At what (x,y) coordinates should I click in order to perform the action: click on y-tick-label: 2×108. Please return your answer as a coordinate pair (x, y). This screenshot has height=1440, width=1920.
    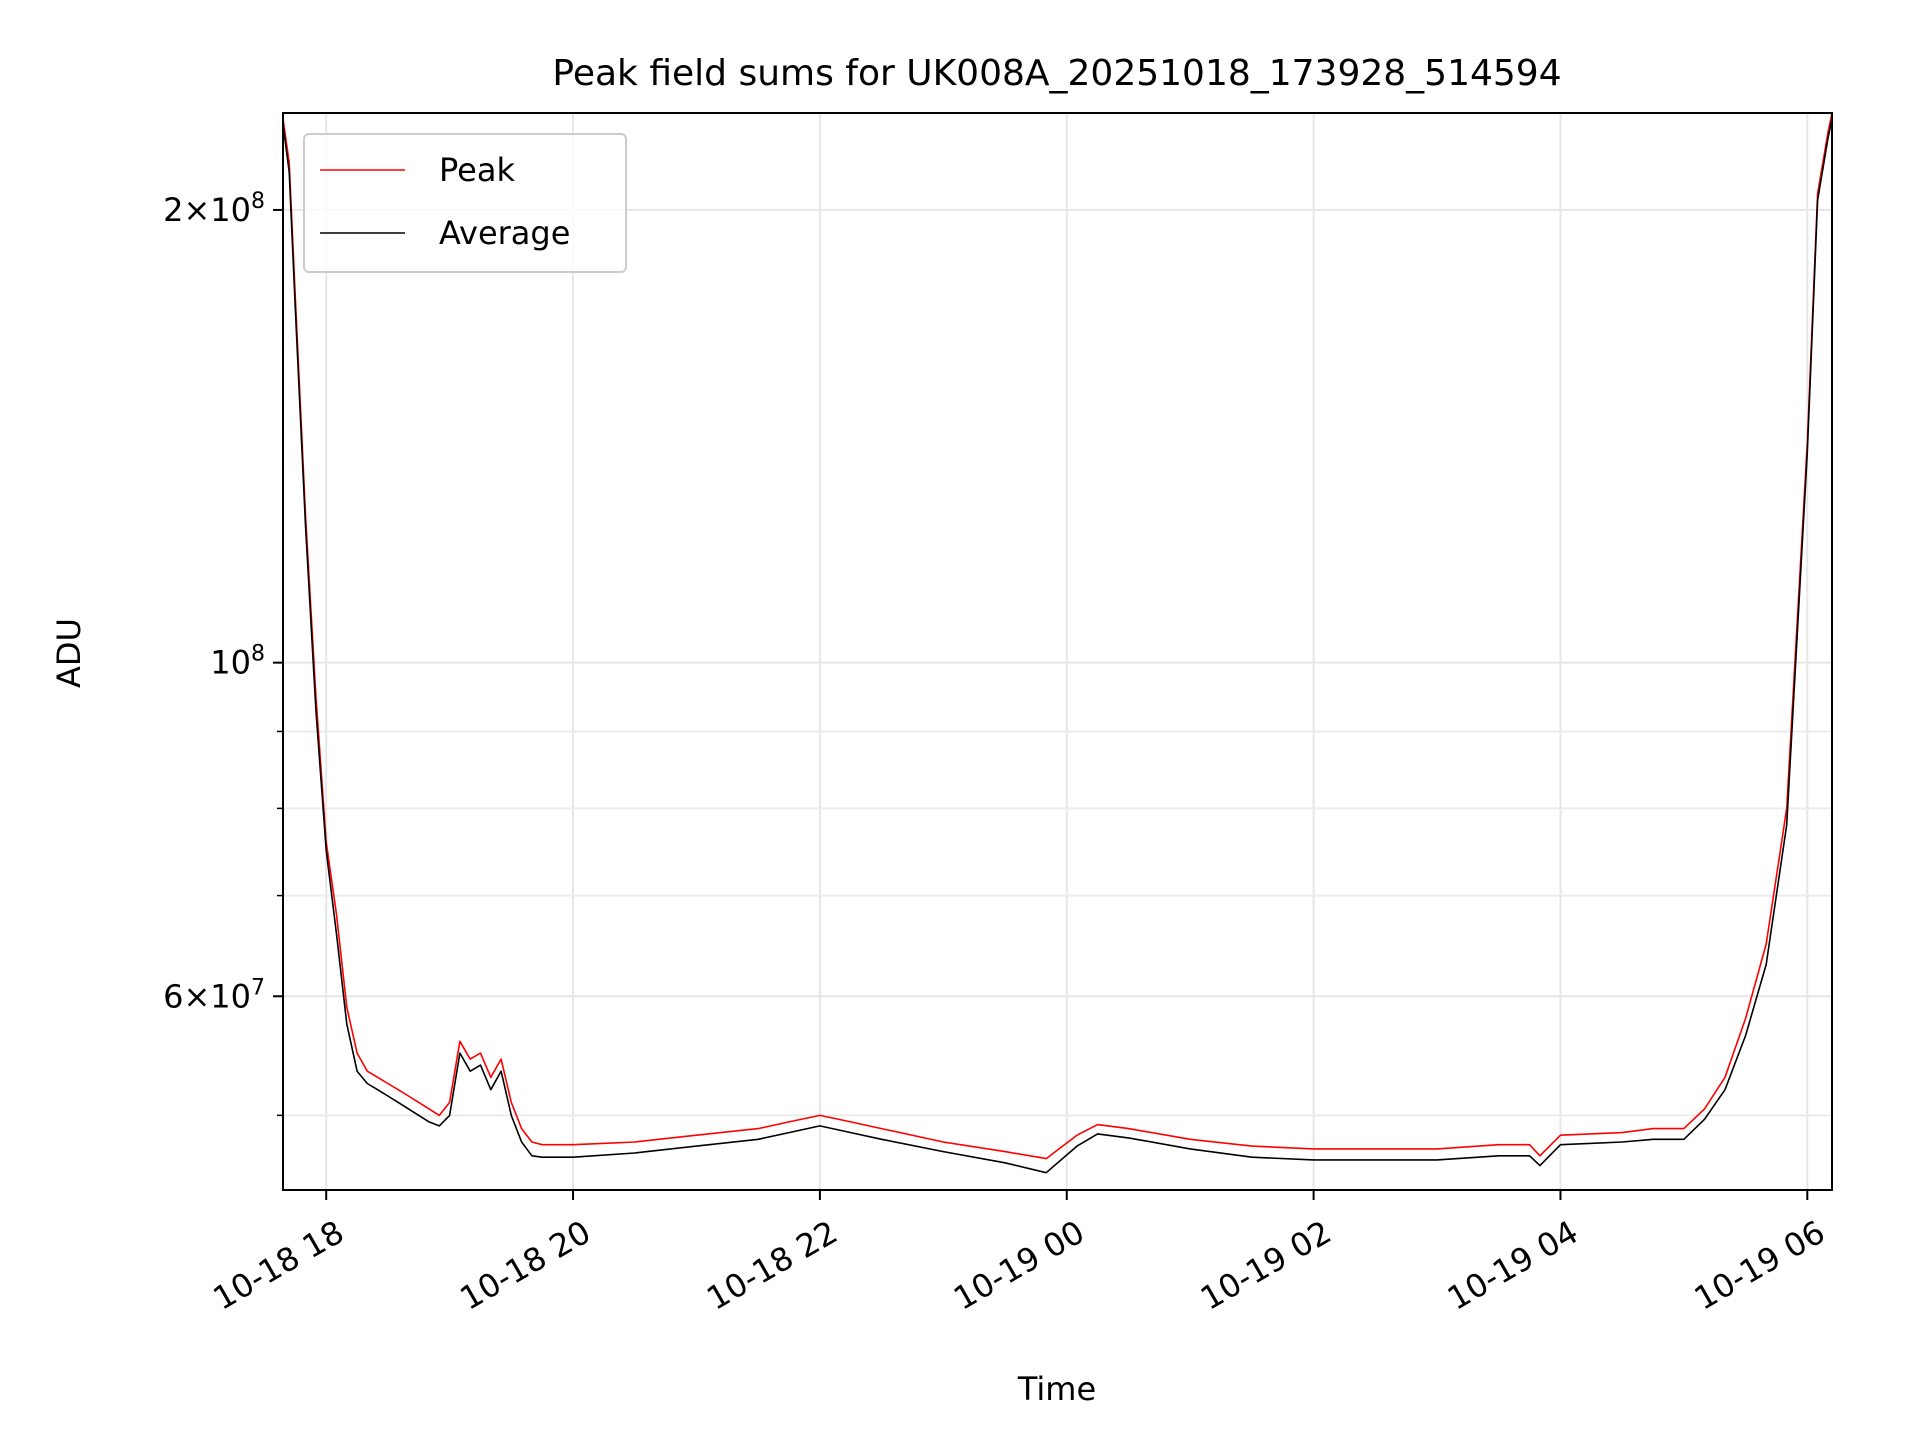
    Looking at the image, I should click on (214, 209).